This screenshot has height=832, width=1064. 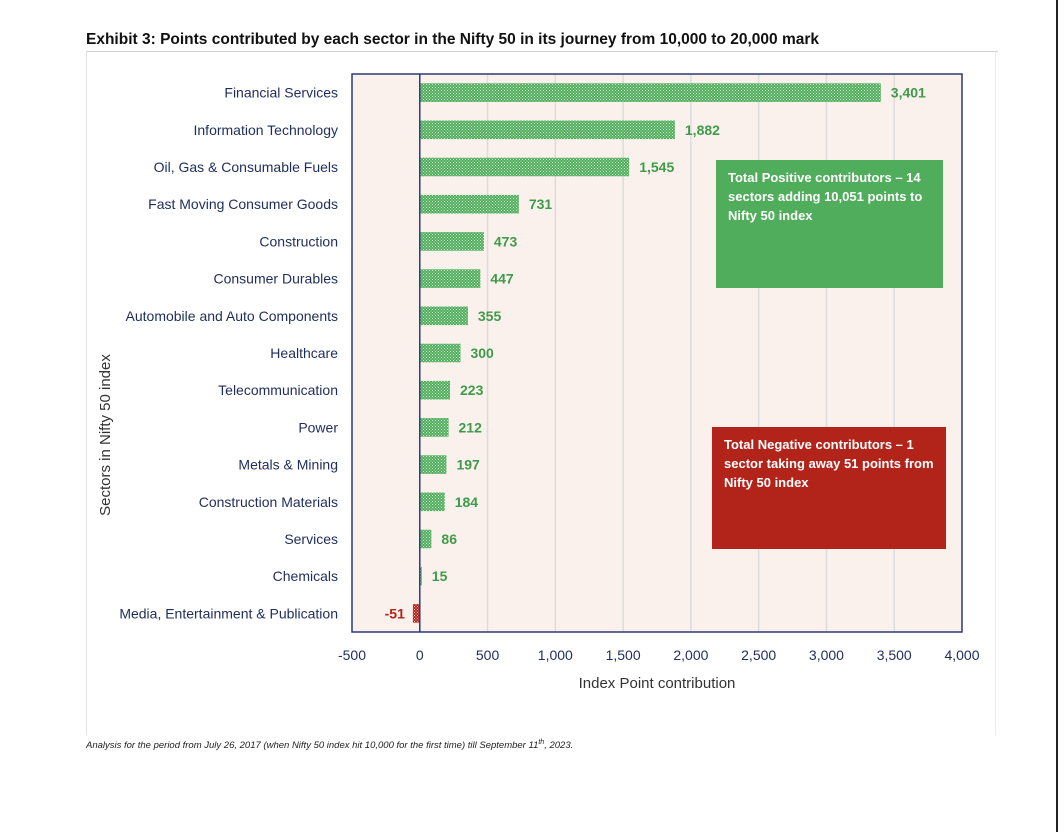 I want to click on x-tick-label: 4,000, so click(x=961, y=655).